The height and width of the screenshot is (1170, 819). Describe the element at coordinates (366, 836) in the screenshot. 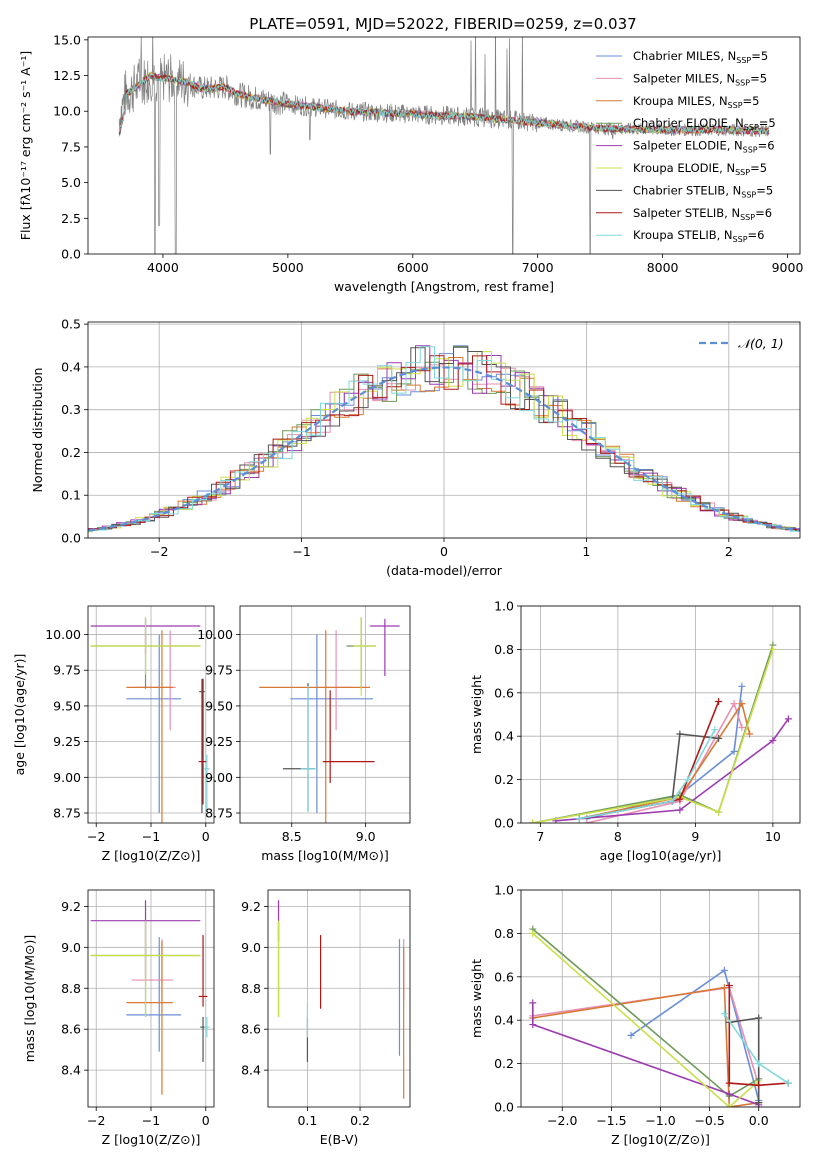

I see `x-tick-label: 9.0` at that location.